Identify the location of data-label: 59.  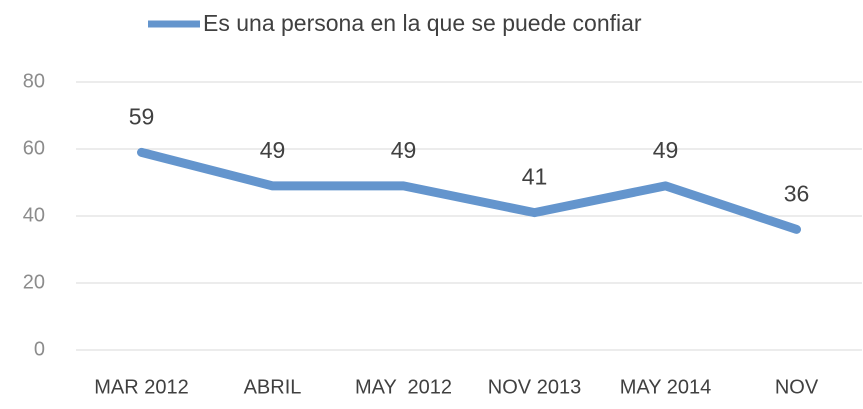
(142, 116).